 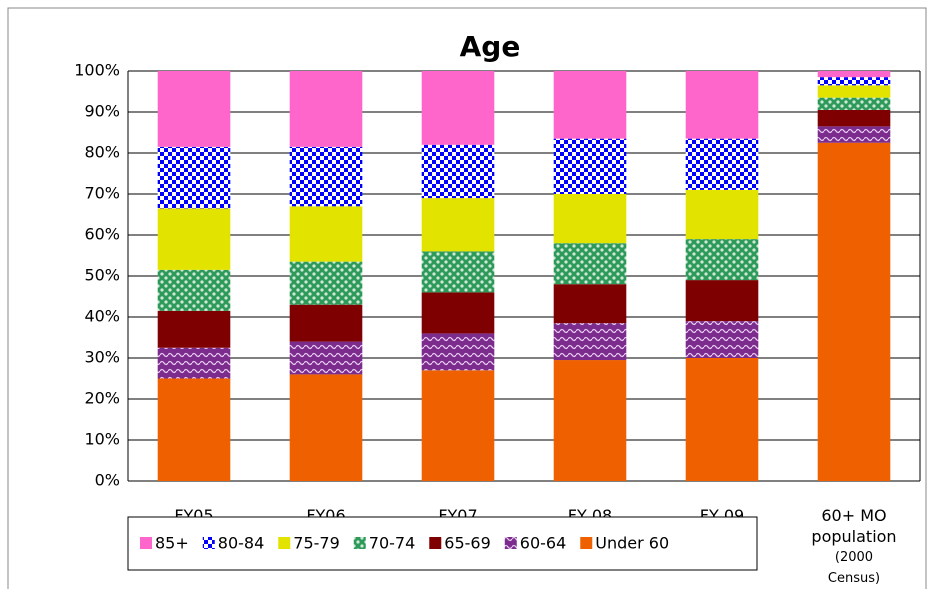 What do you see at coordinates (102, 234) in the screenshot?
I see `y-tick-label: 60%` at bounding box center [102, 234].